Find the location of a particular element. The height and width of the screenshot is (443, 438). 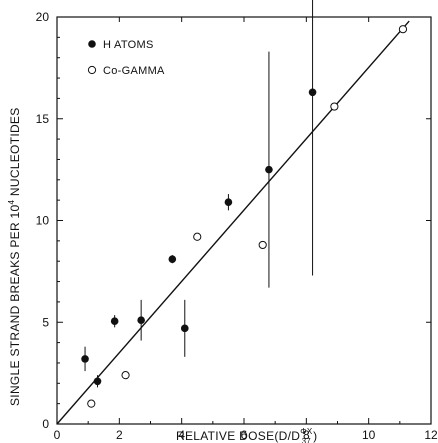

legend-label-co-gamma: Co-GAMMA is located at coordinates (134, 71).